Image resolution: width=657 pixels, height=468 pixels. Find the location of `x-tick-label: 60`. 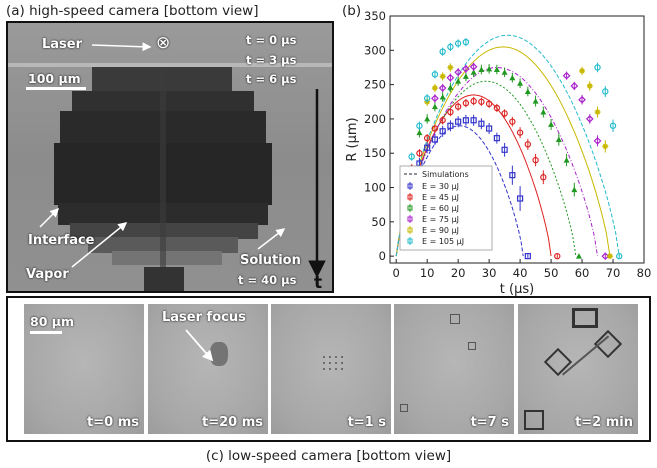

x-tick-label: 60 is located at coordinates (582, 273).